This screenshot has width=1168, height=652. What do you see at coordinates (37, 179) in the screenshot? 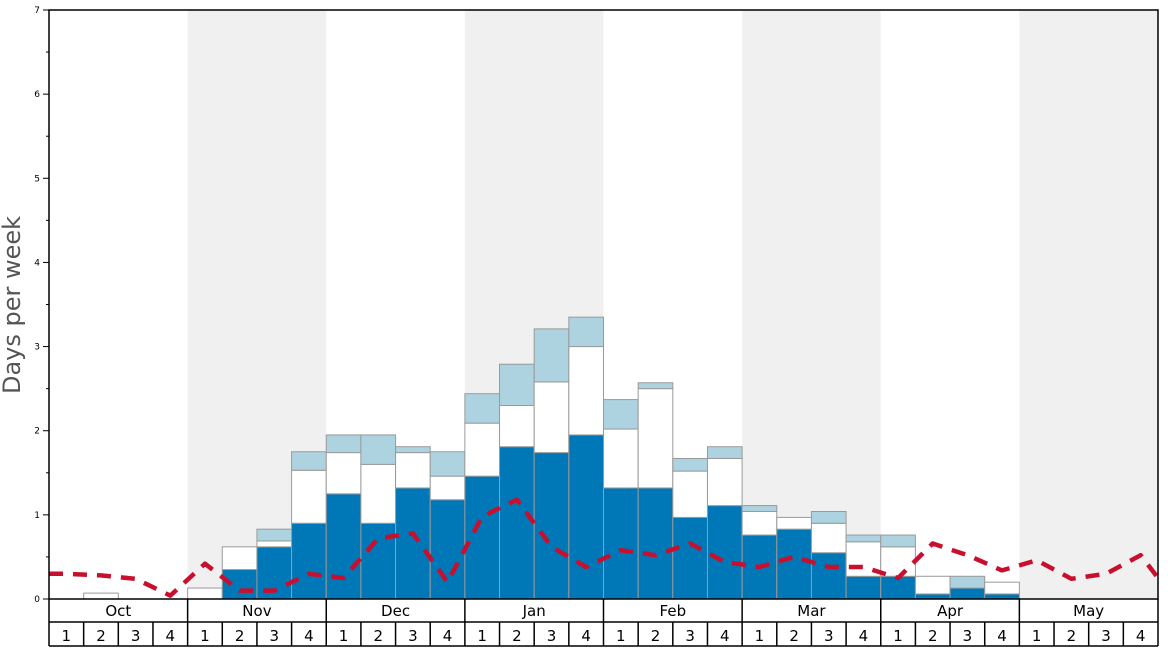
I see `y-tick-label: 5` at bounding box center [37, 179].